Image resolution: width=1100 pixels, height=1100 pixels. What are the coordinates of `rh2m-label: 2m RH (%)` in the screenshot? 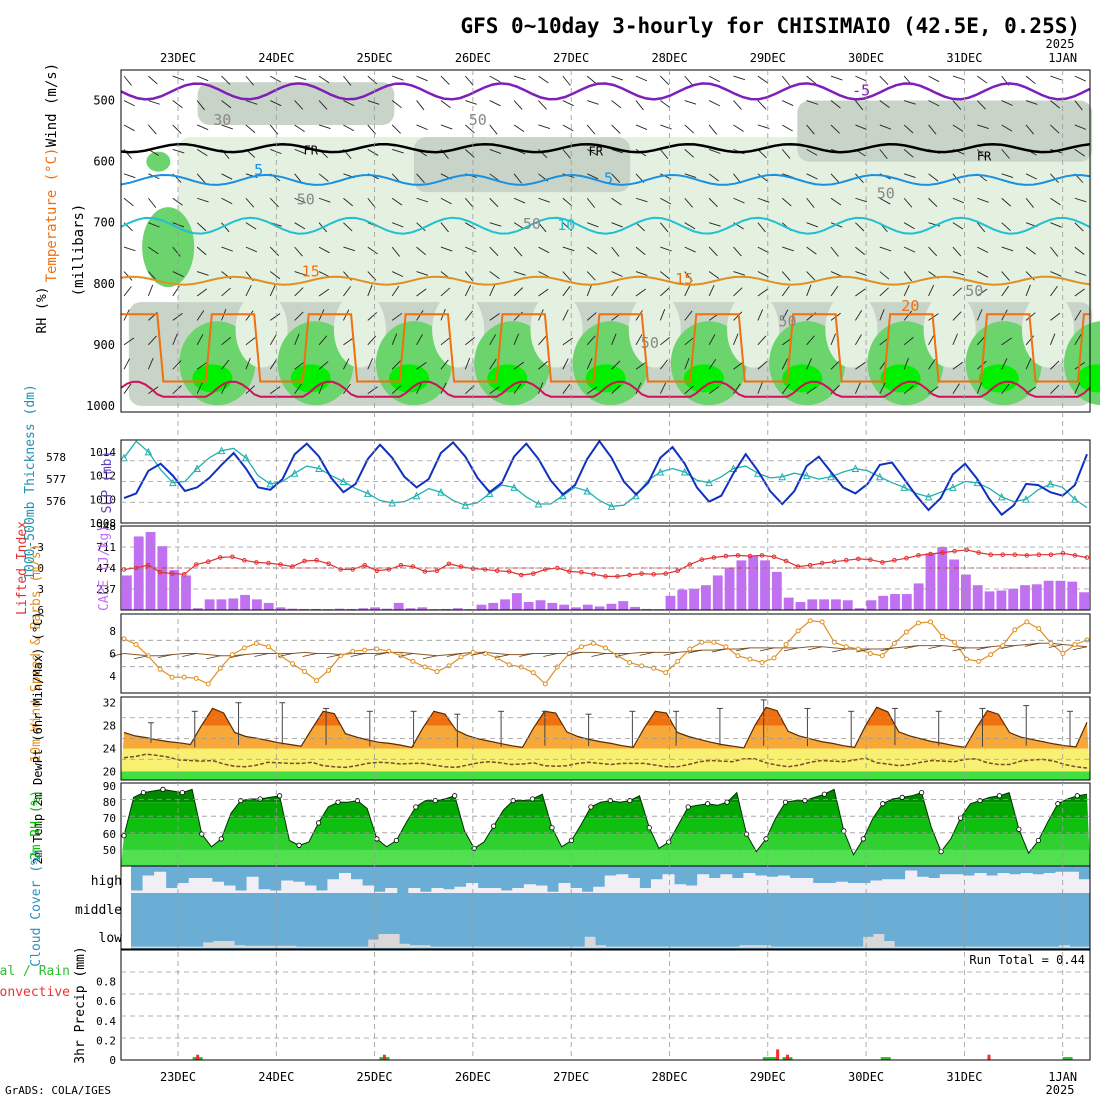 It's located at (36, 825).